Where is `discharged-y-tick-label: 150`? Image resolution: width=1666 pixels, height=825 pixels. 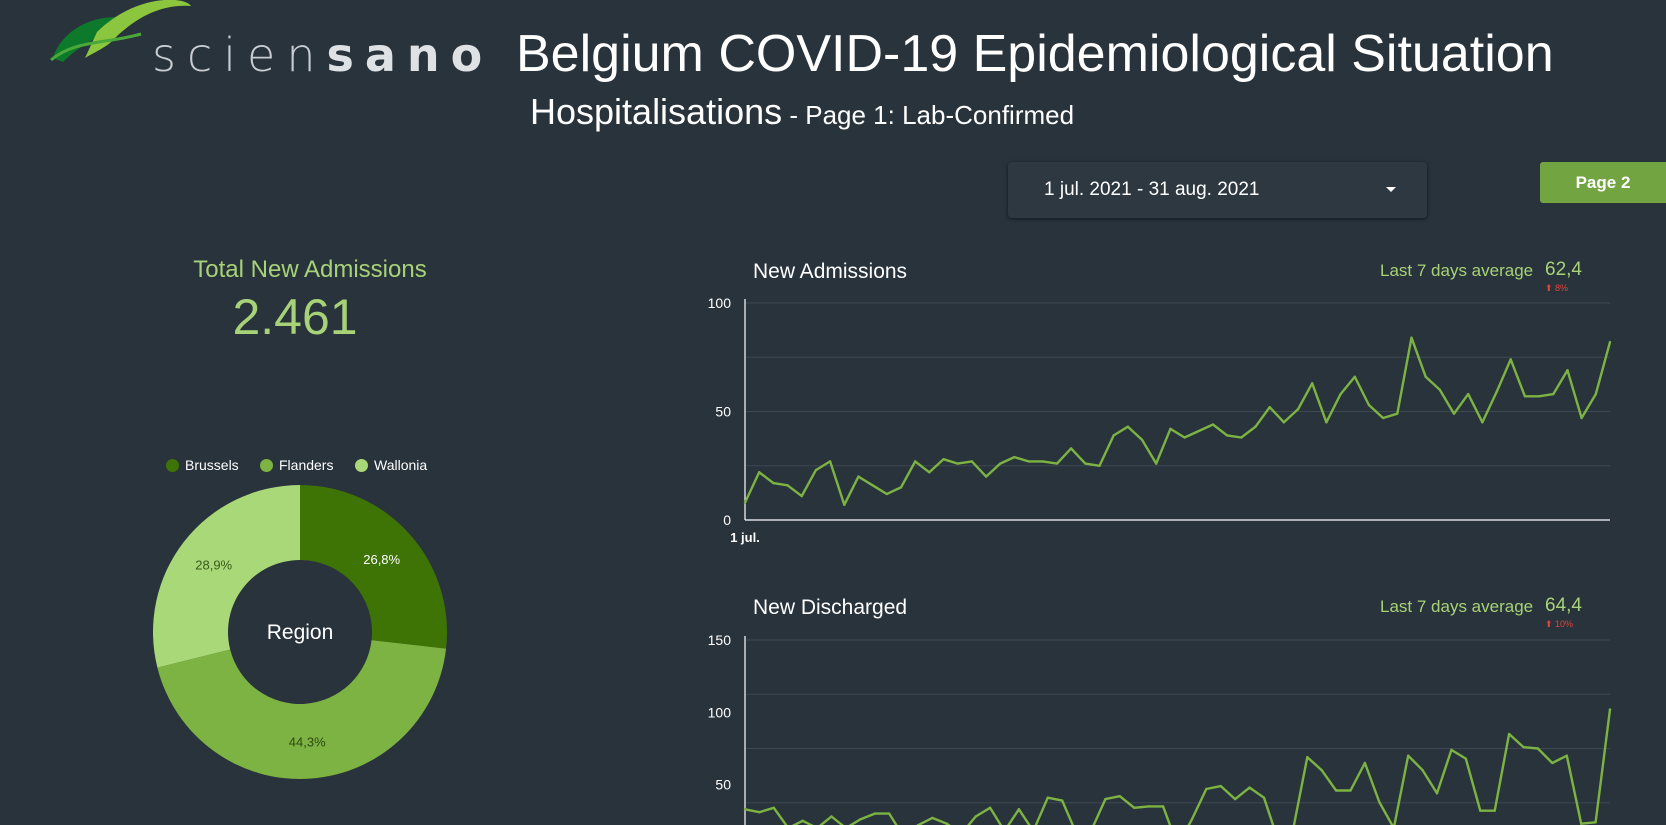
discharged-y-tick-label: 150 is located at coordinates (720, 640).